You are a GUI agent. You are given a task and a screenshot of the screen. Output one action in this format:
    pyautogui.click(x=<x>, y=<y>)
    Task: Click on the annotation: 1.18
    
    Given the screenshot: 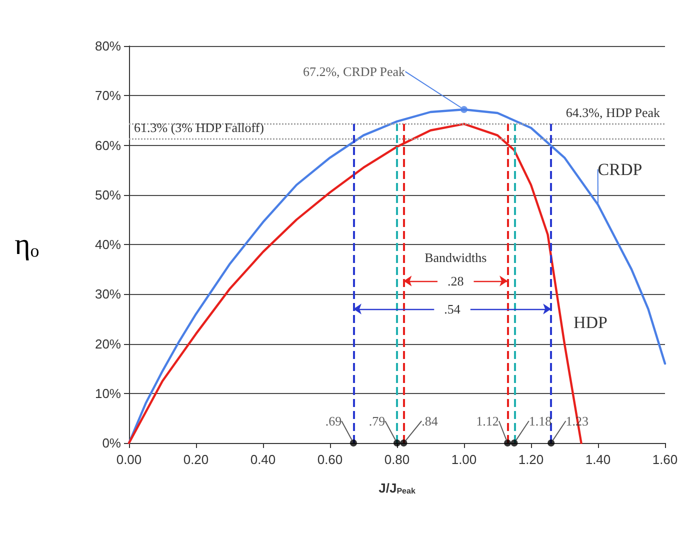 What is the action you would take?
    pyautogui.click(x=540, y=421)
    